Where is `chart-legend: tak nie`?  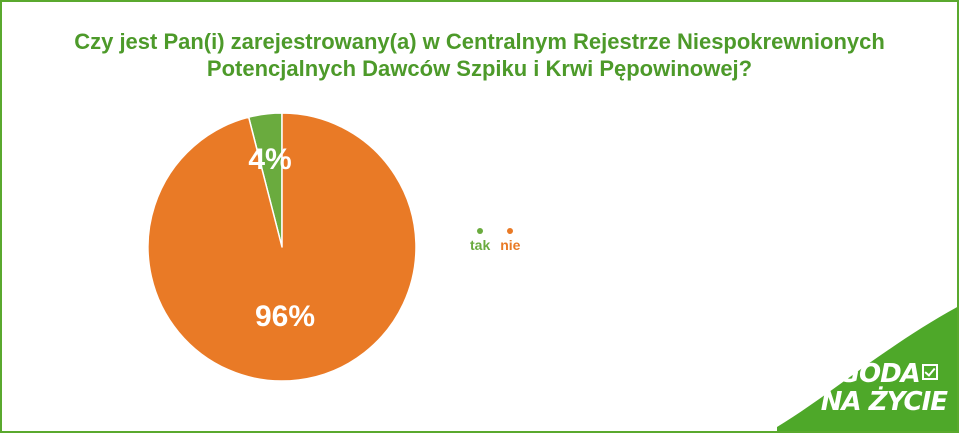 chart-legend: tak nie is located at coordinates (495, 240).